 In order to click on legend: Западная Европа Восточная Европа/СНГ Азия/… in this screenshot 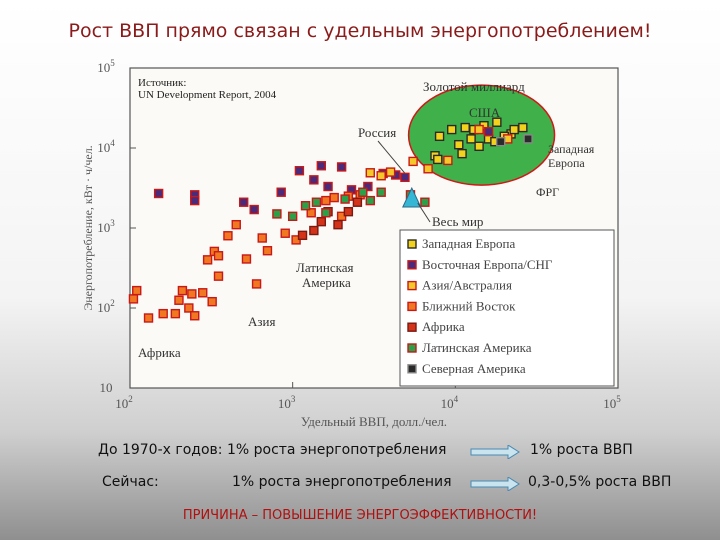, I will do `click(507, 308)`.